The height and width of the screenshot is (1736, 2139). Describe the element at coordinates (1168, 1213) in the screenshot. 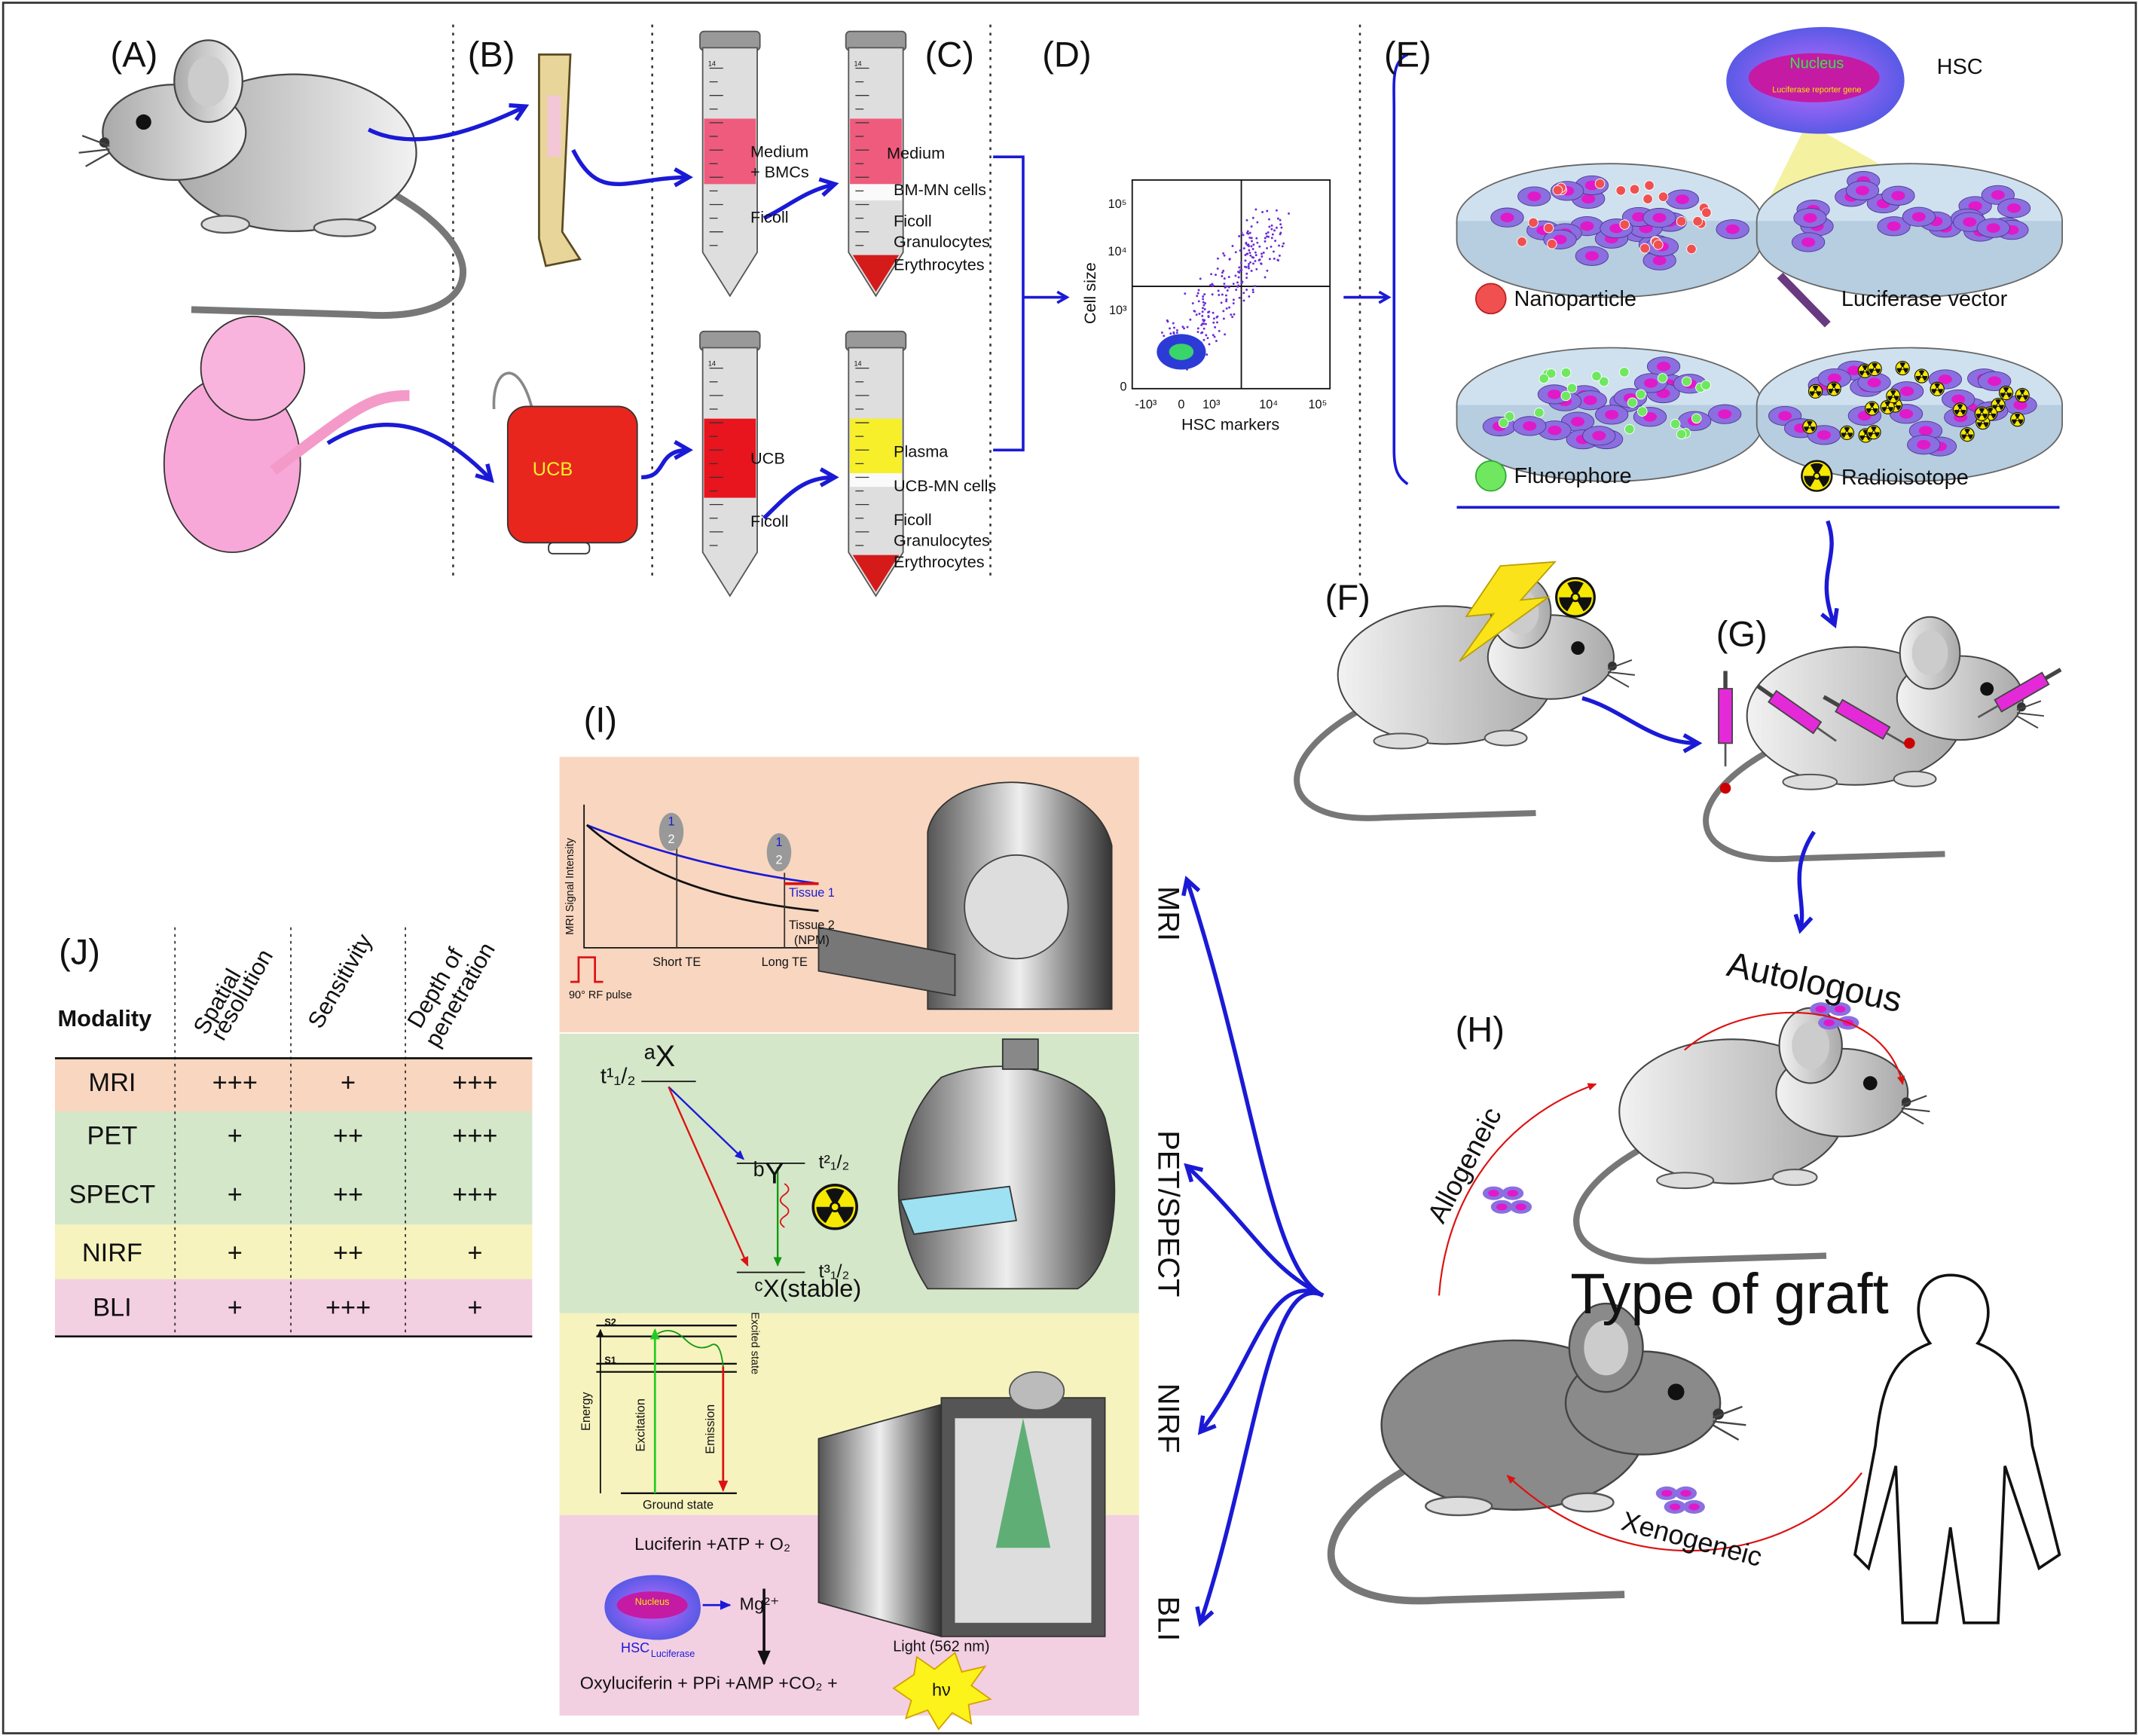

I see `modality-label: PET/SPECT` at that location.